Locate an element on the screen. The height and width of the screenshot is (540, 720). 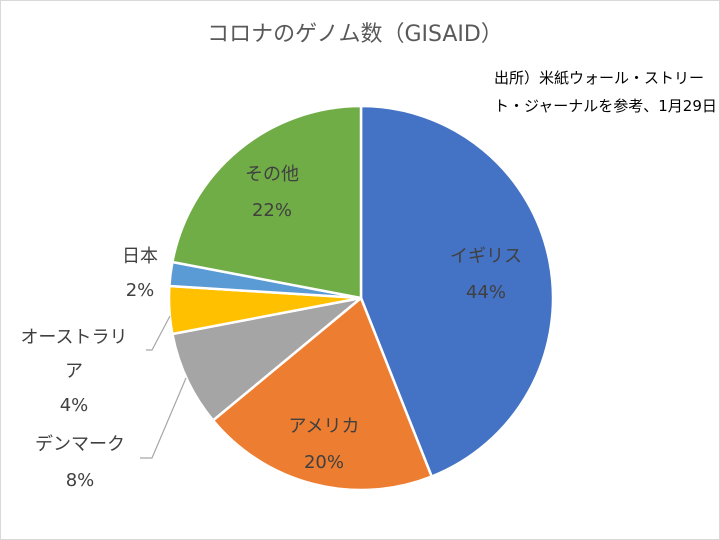
slice-value-3: 8% is located at coordinates (80, 480).